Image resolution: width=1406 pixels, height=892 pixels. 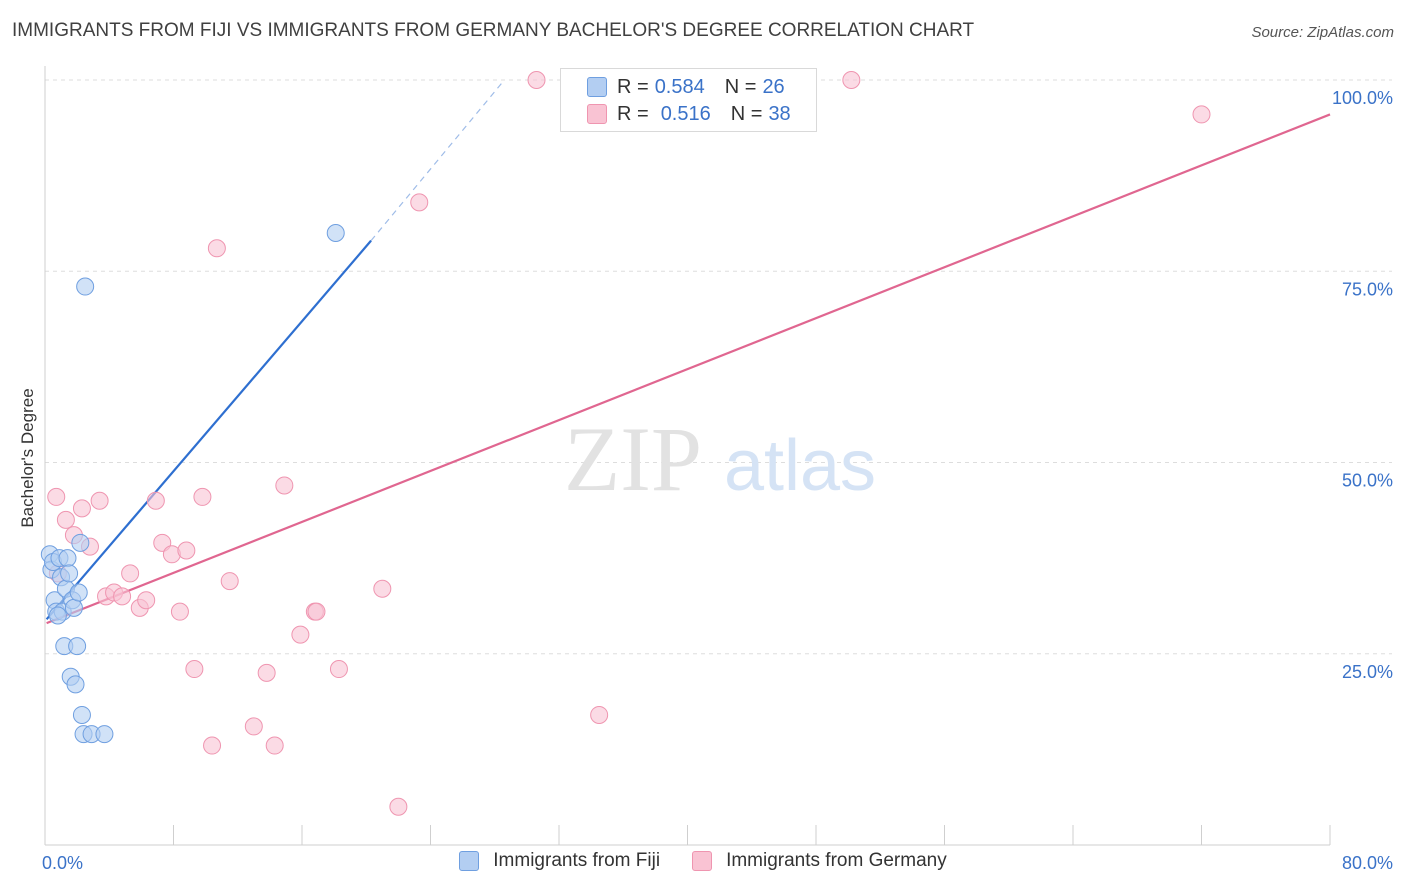 What do you see at coordinates (1362, 98) in the screenshot?
I see `y-tick-label: 100.0%` at bounding box center [1362, 98].